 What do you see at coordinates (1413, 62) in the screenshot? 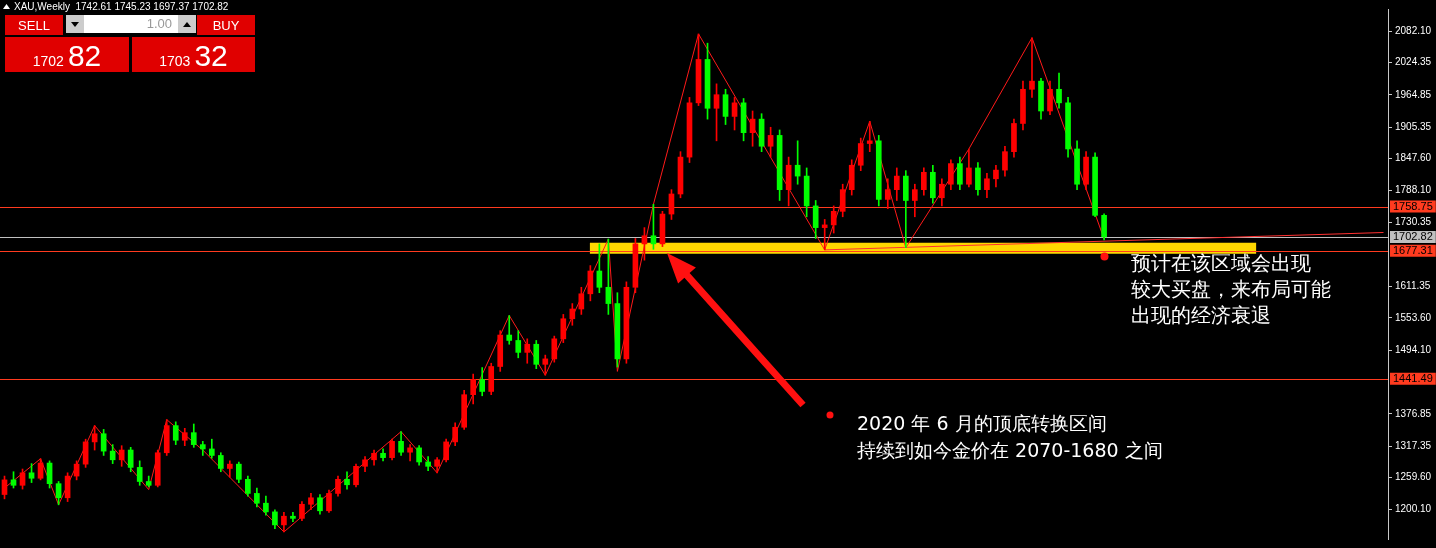
I see `y-tick-label: 2024.35` at bounding box center [1413, 62].